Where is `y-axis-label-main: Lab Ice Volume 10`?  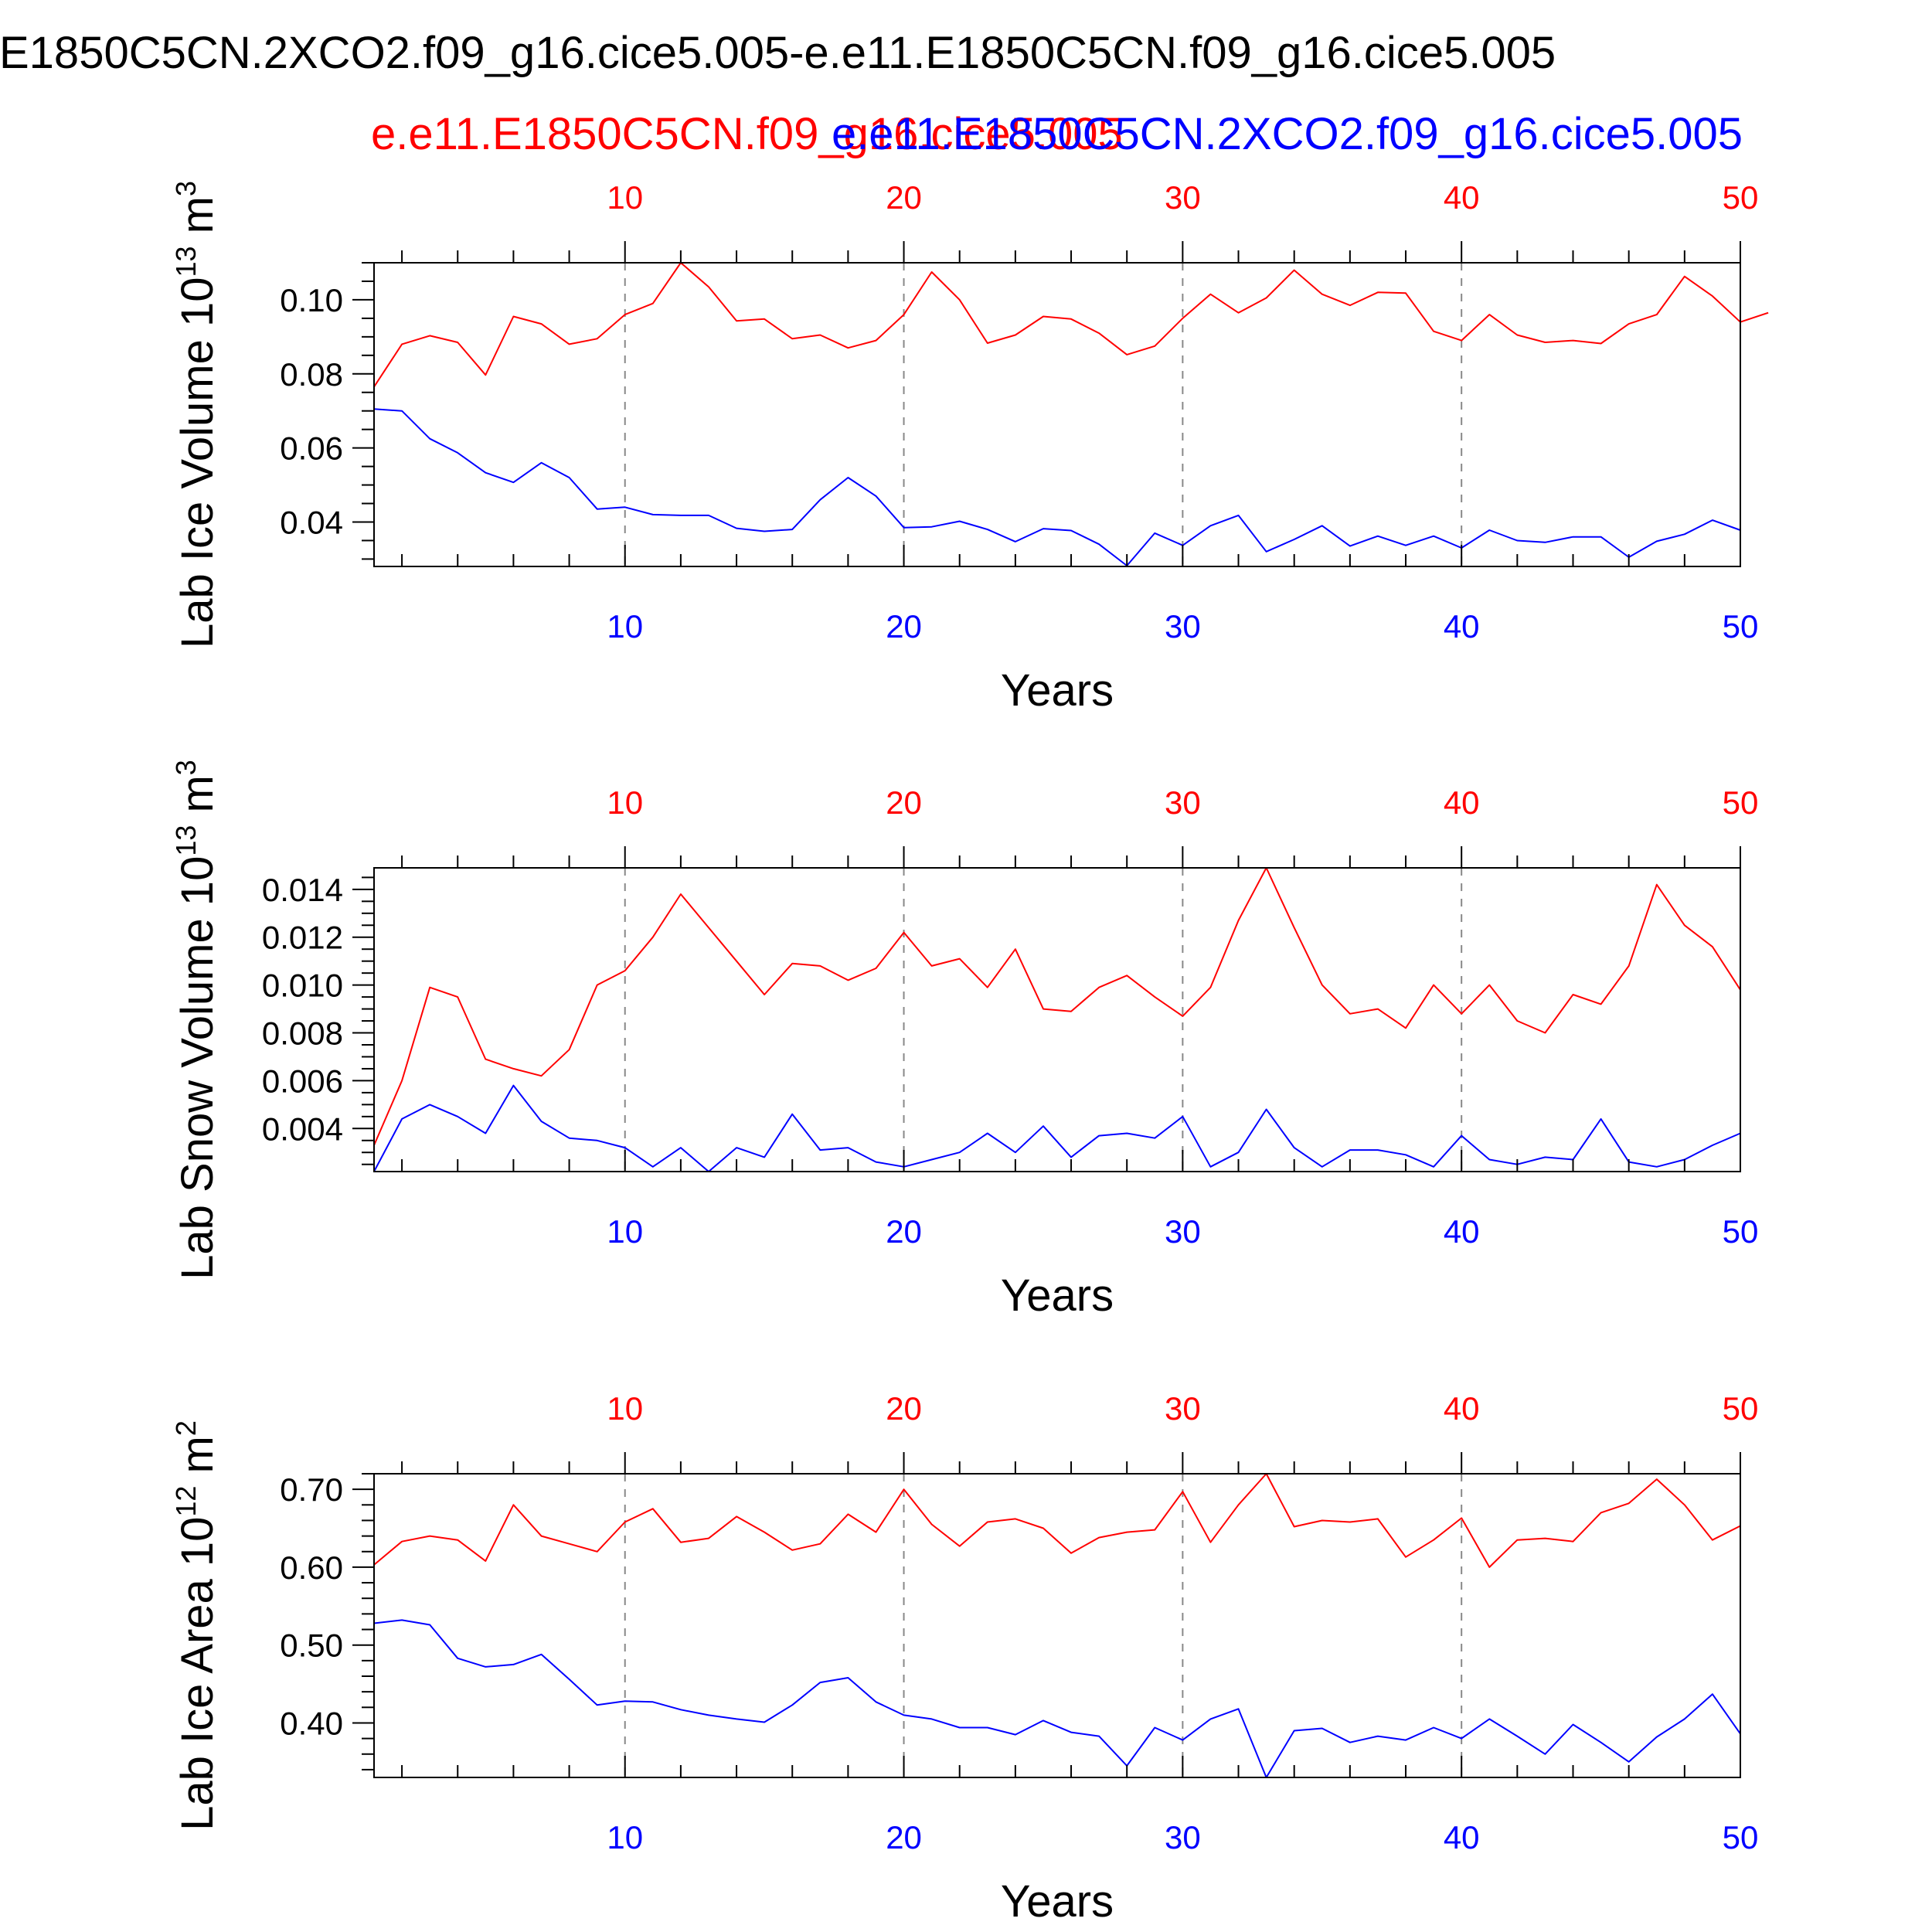 y-axis-label-main: Lab Ice Volume 10 is located at coordinates (198, 463).